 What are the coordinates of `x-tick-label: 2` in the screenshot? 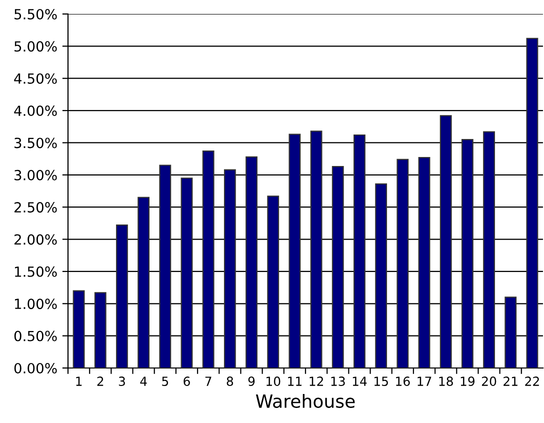 It's located at (100, 381).